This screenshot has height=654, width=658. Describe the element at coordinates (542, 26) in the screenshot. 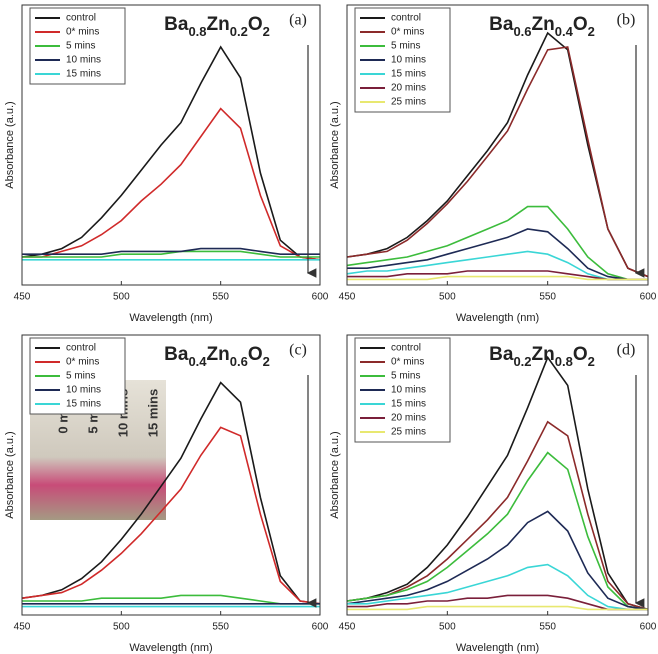

I see `panel-title: Ba0.6Zn0.4O2` at that location.